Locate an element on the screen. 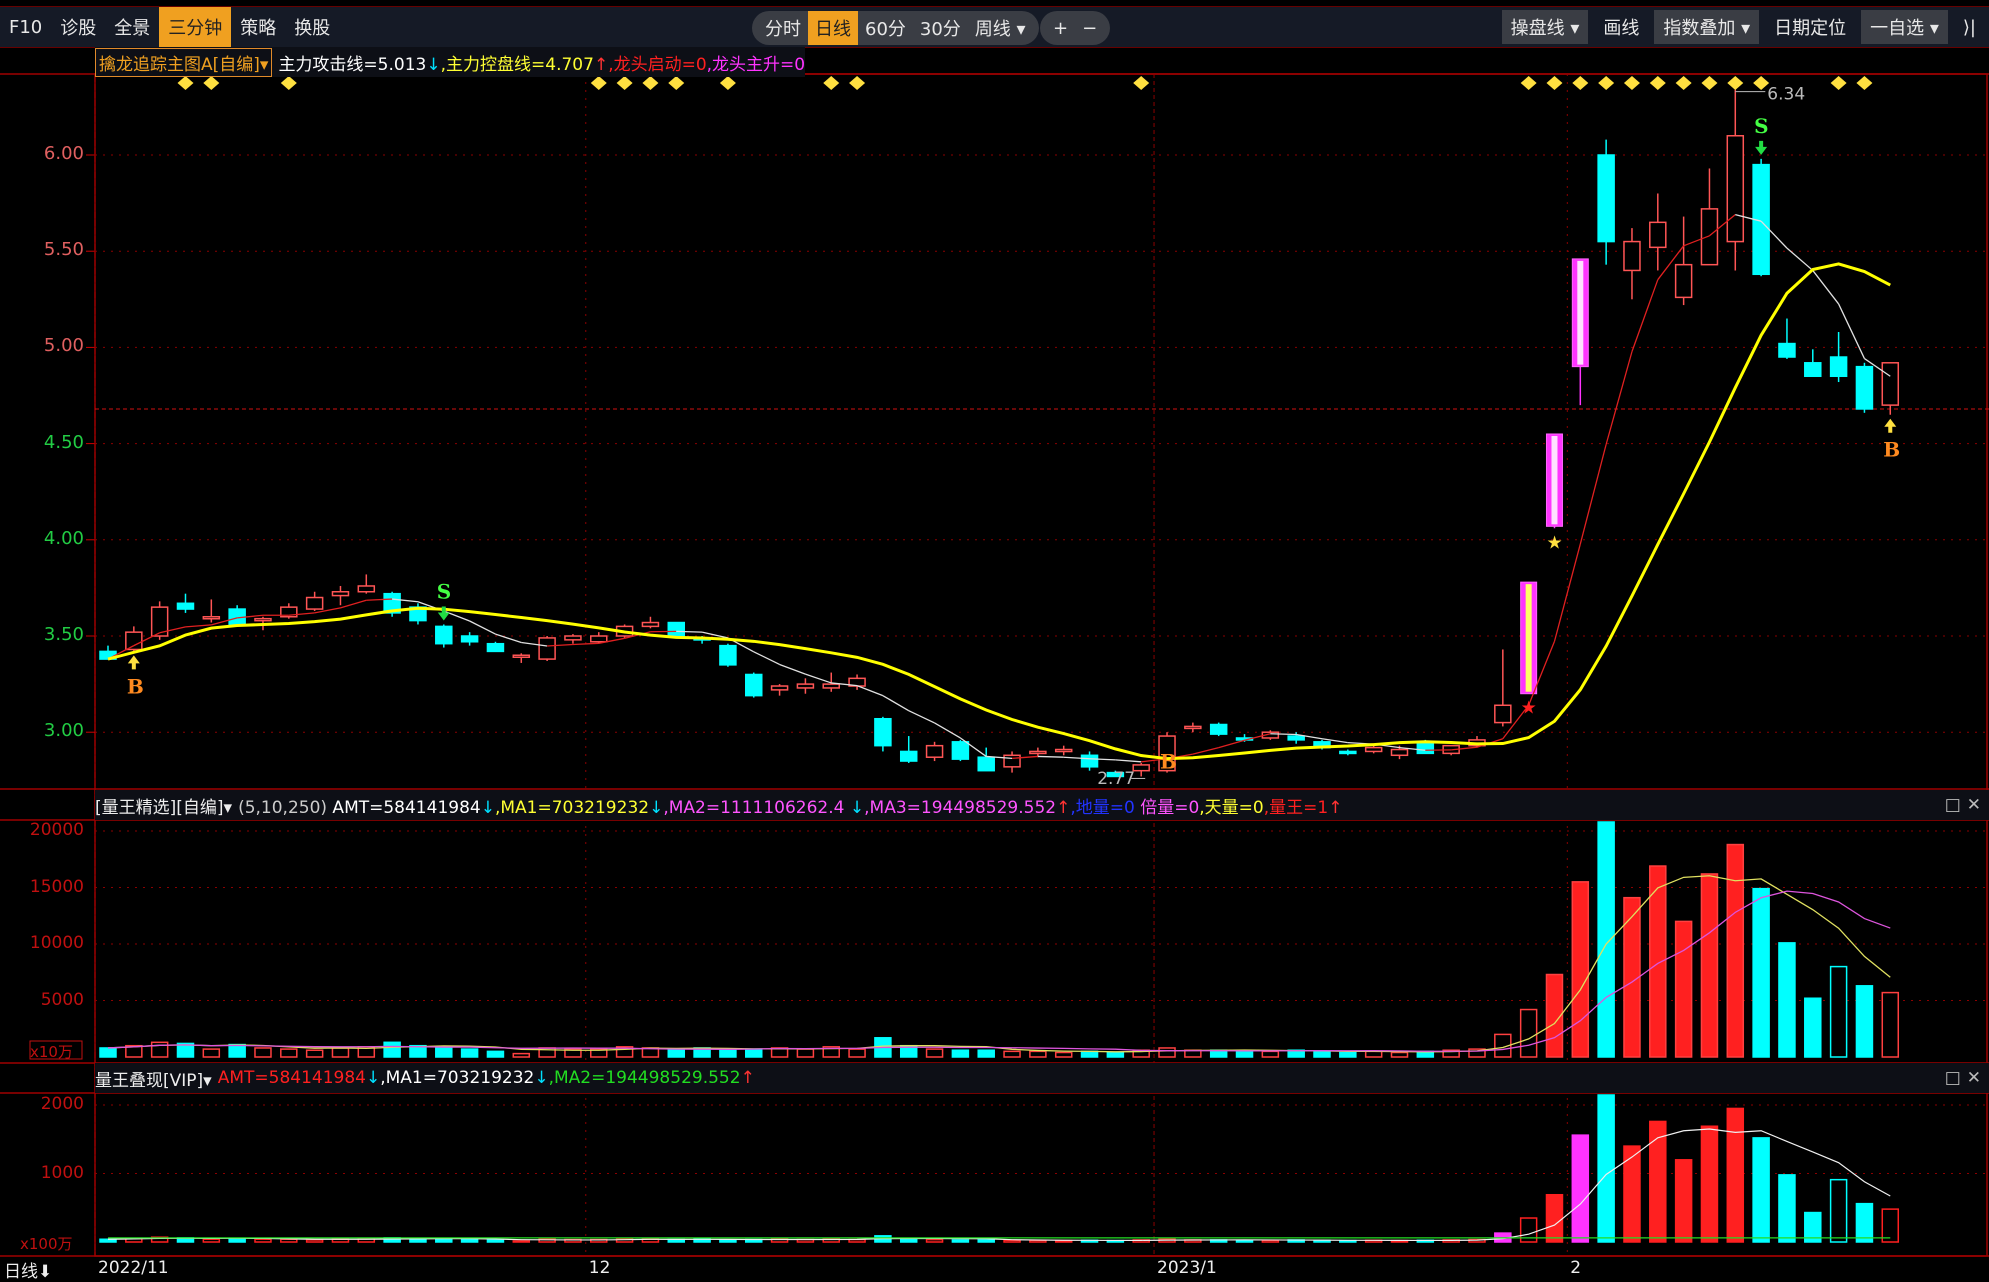 The height and width of the screenshot is (1282, 1989). period-button-1: 日线 is located at coordinates (833, 28).